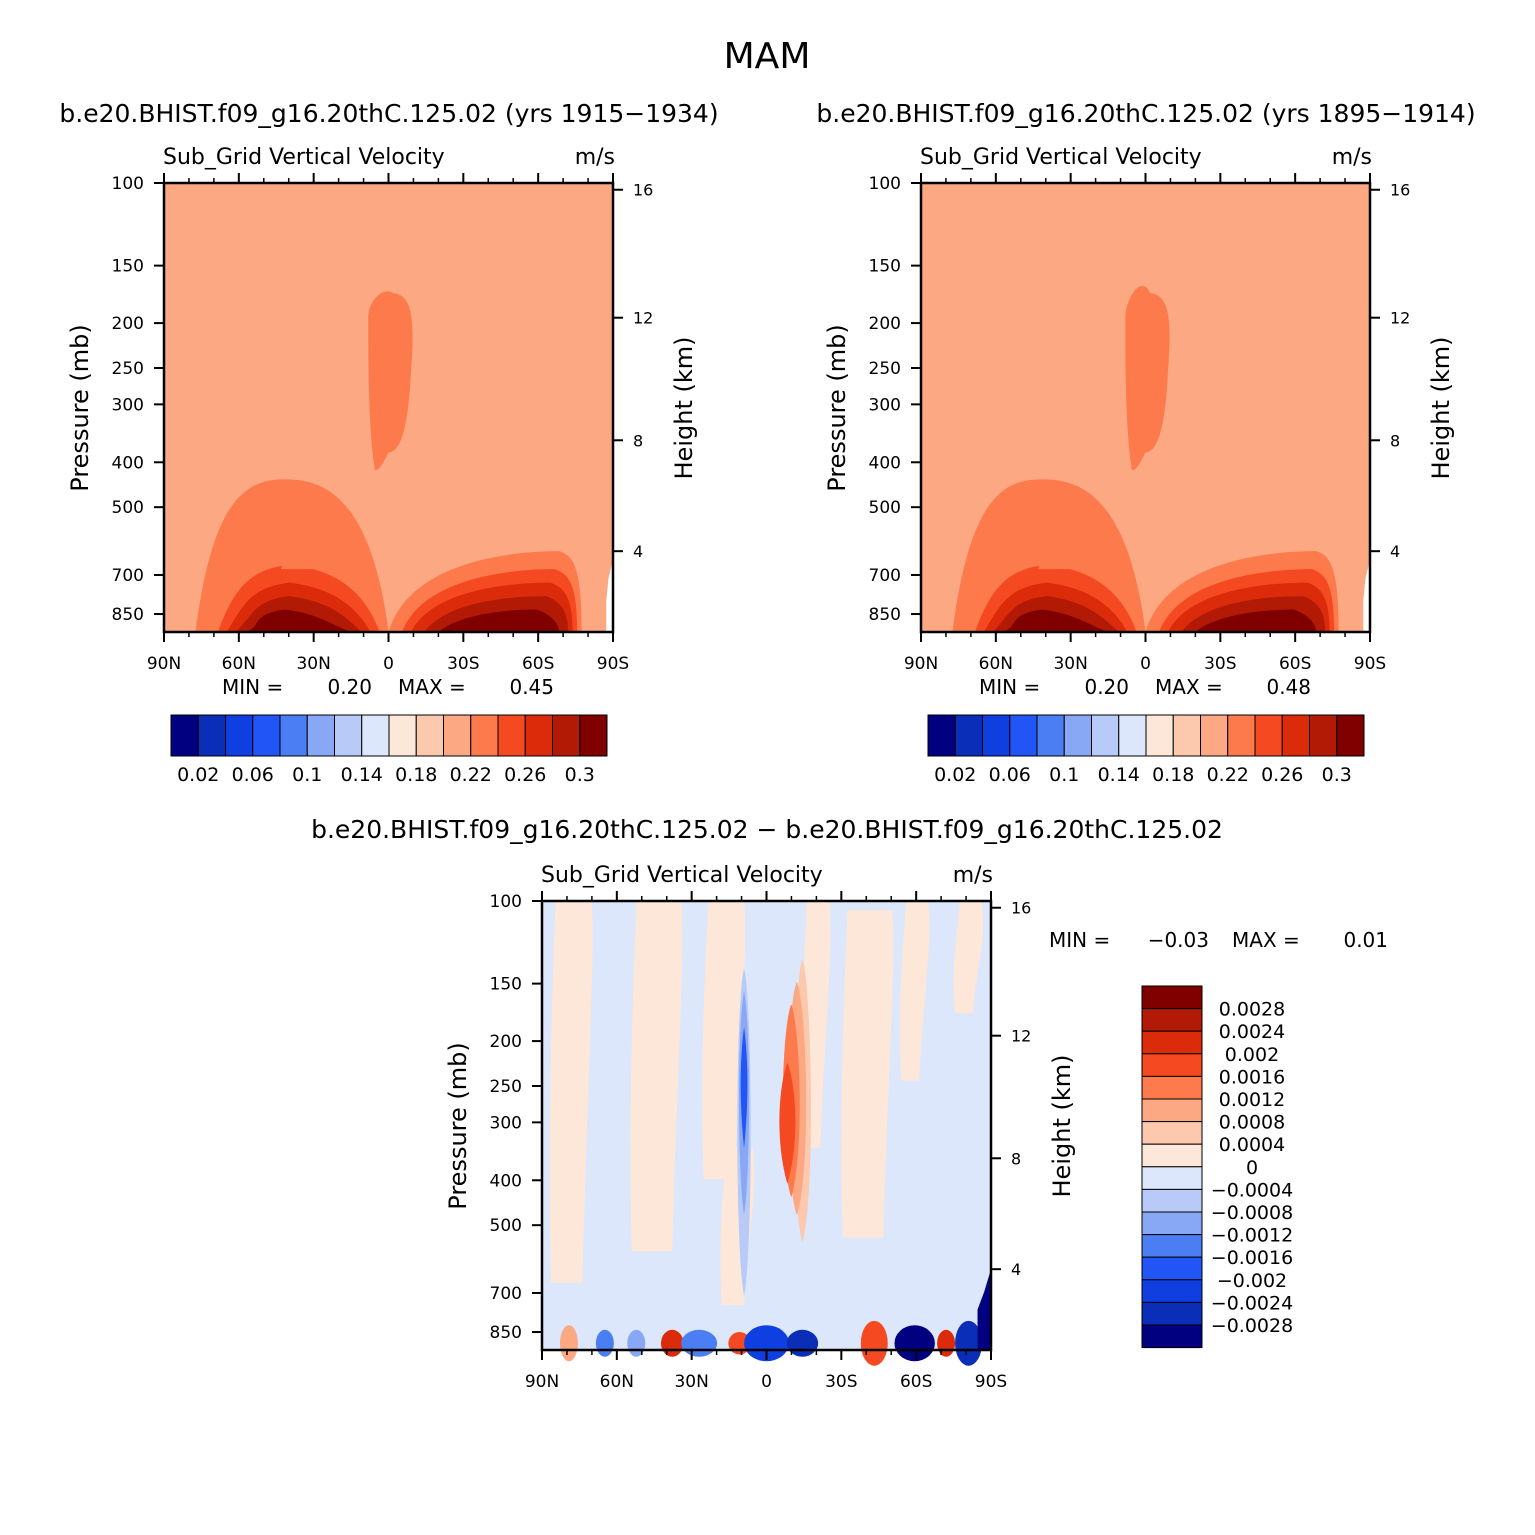  I want to click on y-tick-label: 150, so click(885, 267).